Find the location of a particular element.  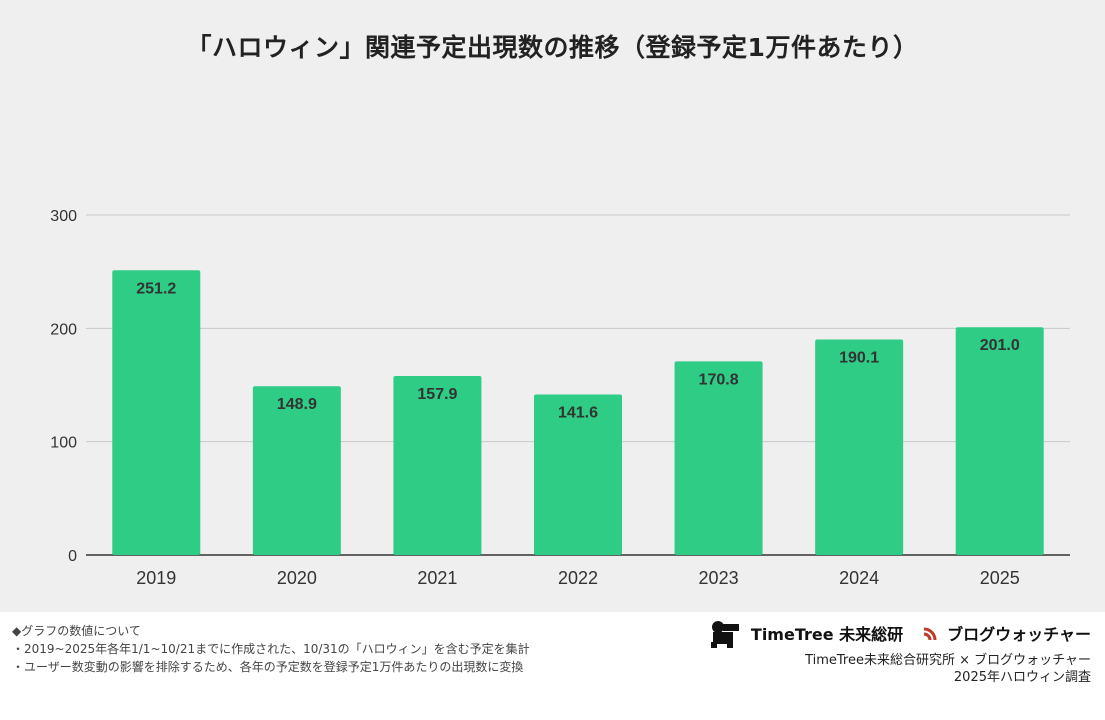

bar-2025 is located at coordinates (999, 441).